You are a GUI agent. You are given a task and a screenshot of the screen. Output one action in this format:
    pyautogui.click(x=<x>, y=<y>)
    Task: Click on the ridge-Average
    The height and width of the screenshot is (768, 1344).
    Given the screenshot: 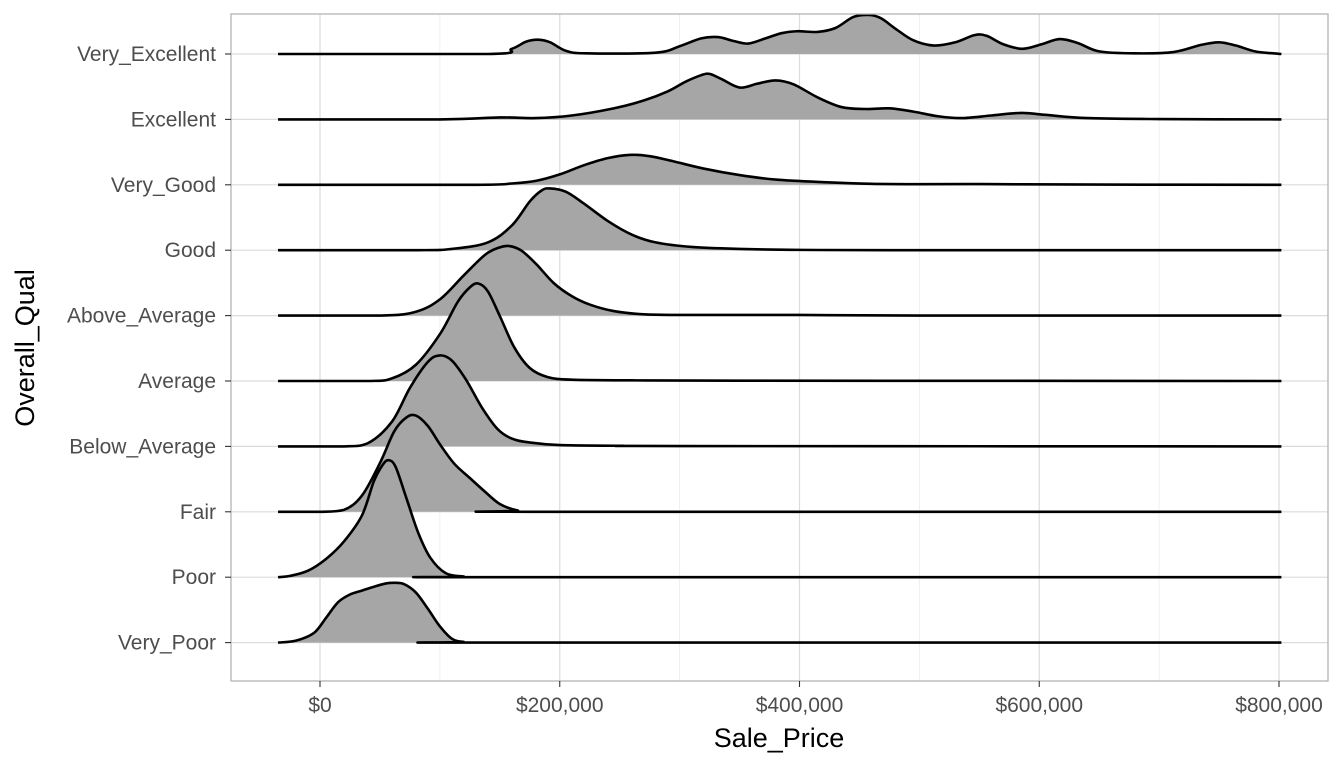 What is the action you would take?
    pyautogui.click(x=780, y=332)
    